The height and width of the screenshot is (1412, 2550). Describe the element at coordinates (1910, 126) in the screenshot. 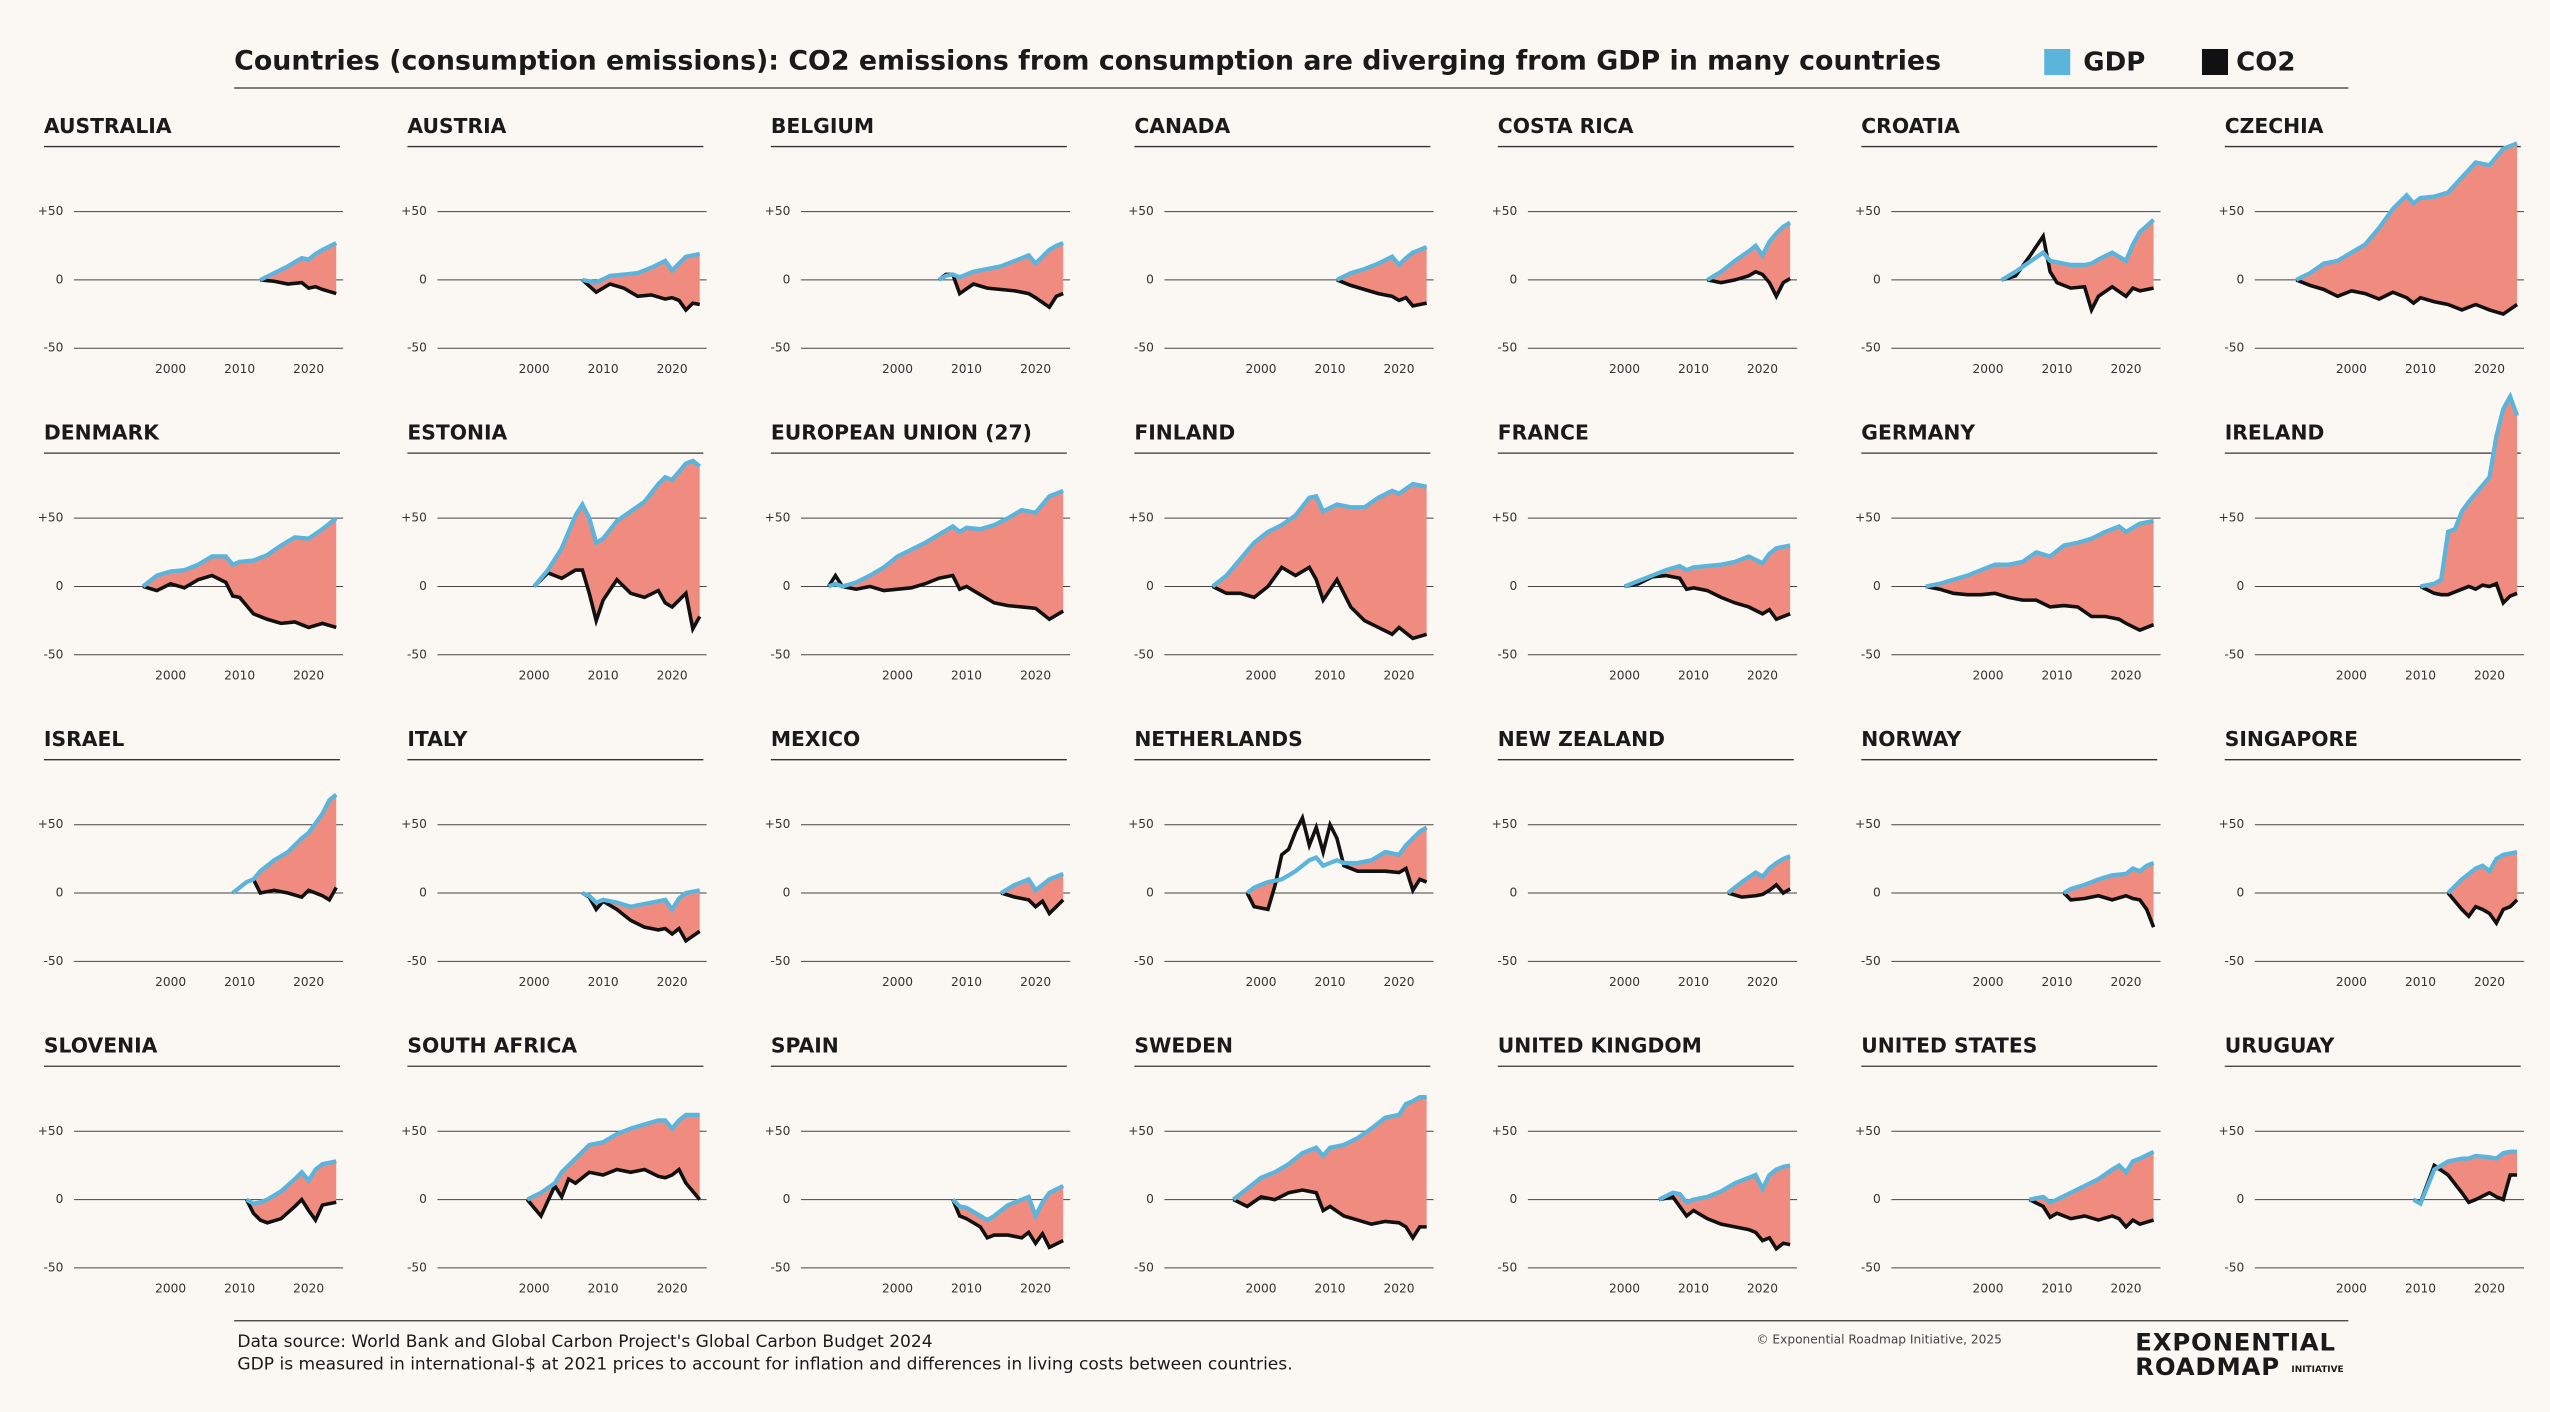

I see `panel-title: CROATIA` at that location.